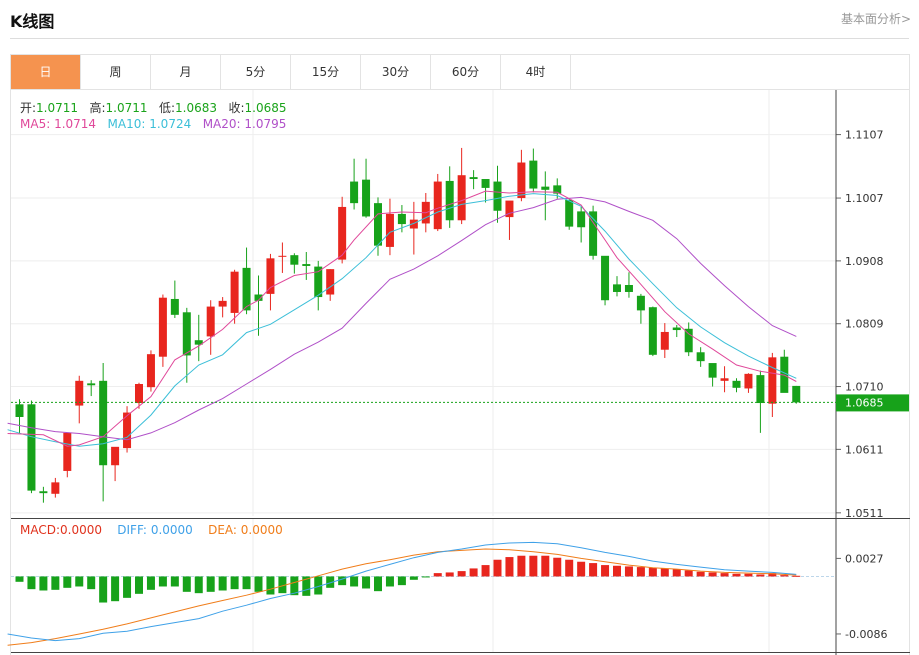 This screenshot has height=655, width=919. I want to click on diff-label: DIFF:, so click(132, 530).